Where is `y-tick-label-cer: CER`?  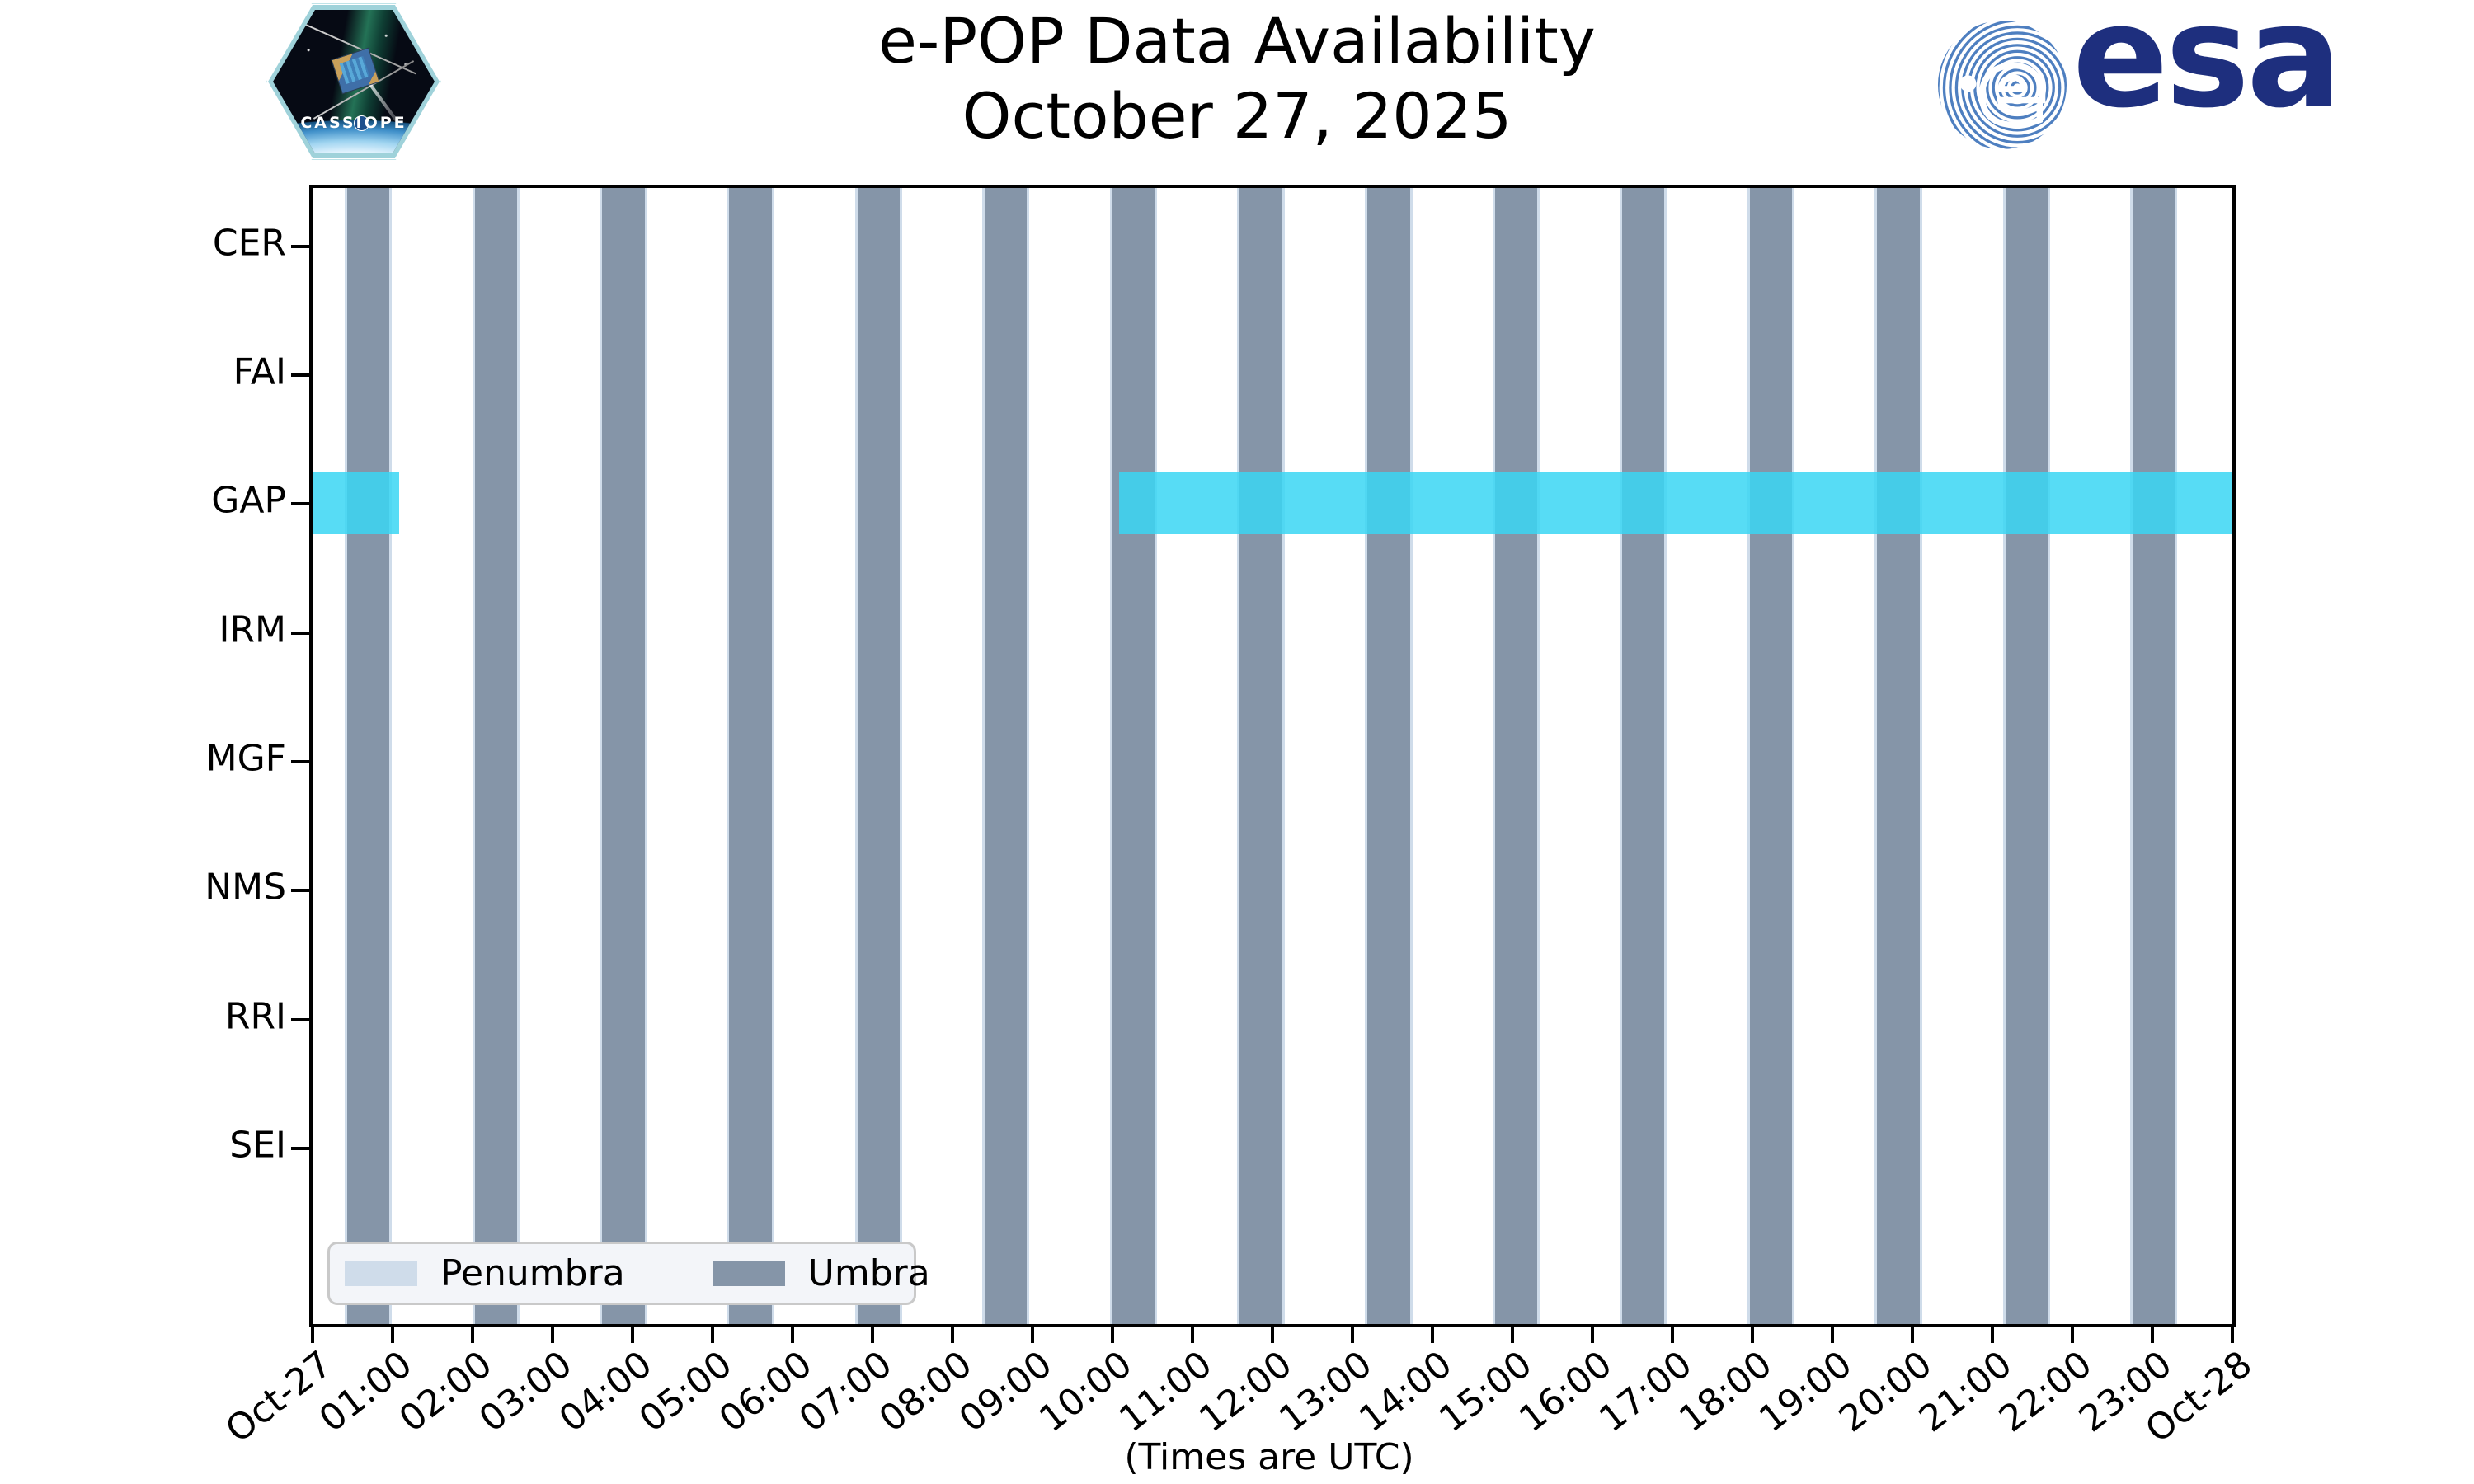
y-tick-label-cer: CER is located at coordinates (249, 244).